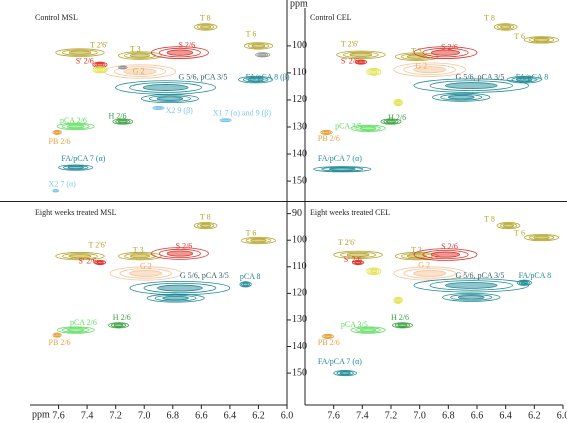 The image size is (567, 423). Describe the element at coordinates (297, 213) in the screenshot. I see `y-tick-label: 90` at that location.